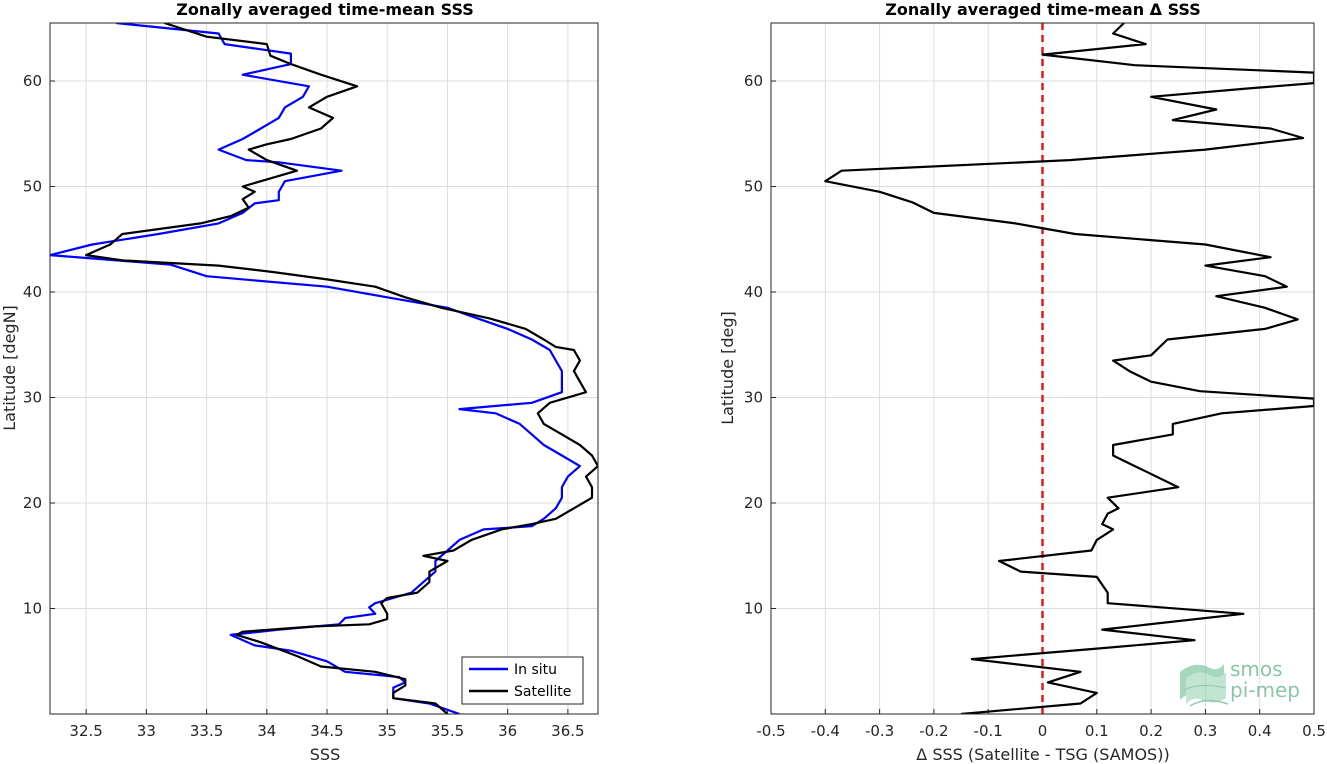 The width and height of the screenshot is (1327, 764). What do you see at coordinates (1205, 731) in the screenshot?
I see `x-tick-label: 0.3` at bounding box center [1205, 731].